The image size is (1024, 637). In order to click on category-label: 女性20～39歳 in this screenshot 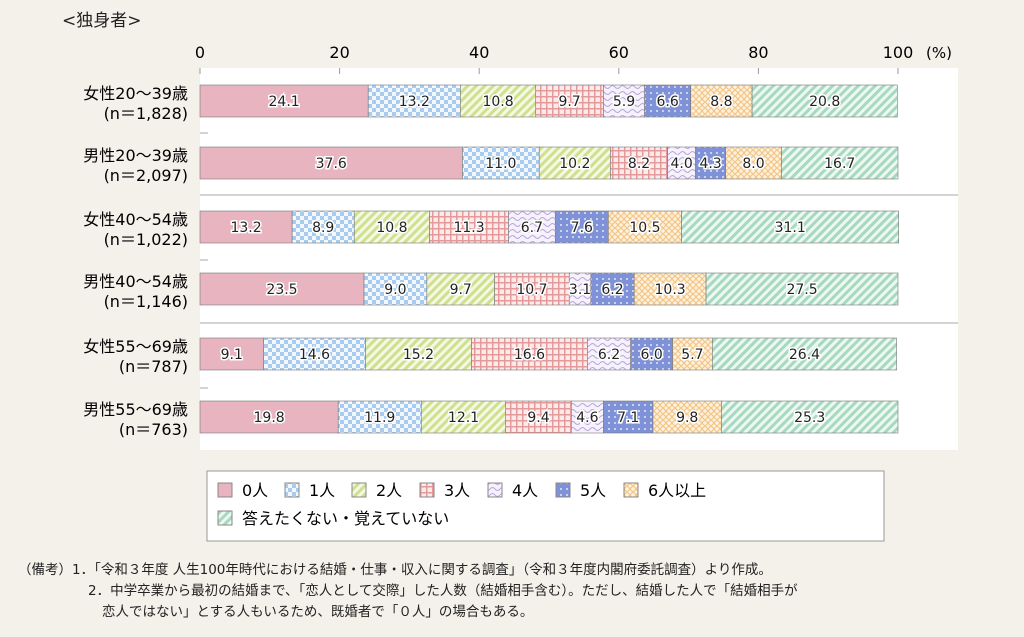, I will do `click(135, 93)`.